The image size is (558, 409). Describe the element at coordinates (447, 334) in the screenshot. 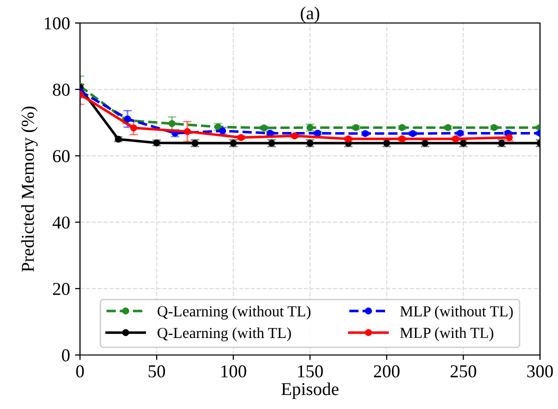

I see `legend-label: MLP (with TL)` at that location.